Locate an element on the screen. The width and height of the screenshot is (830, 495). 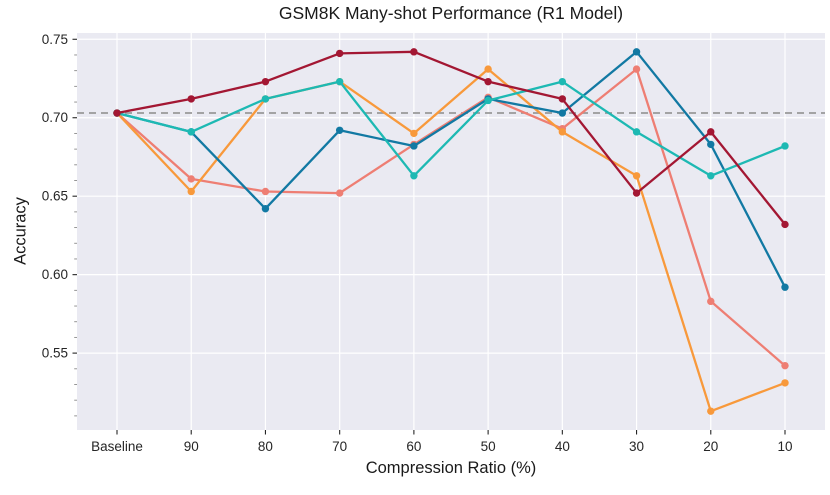
x-tick-label: 30 is located at coordinates (636, 446).